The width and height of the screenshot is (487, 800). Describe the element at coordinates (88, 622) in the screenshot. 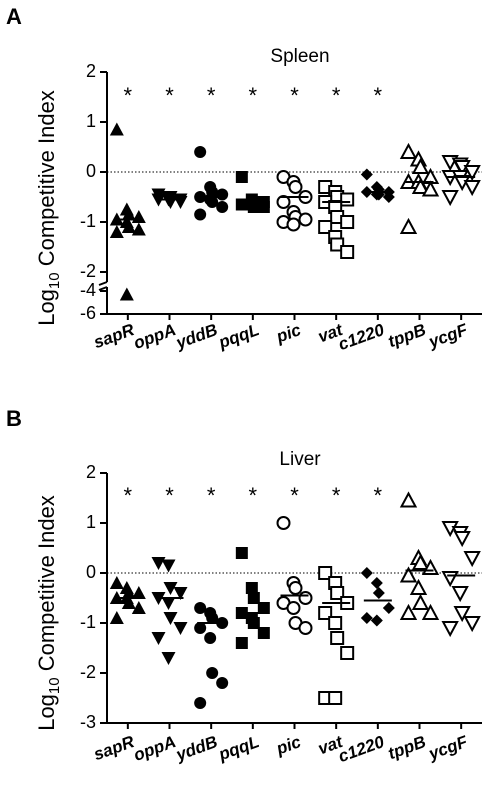

I see `y-tick-label: -1` at that location.